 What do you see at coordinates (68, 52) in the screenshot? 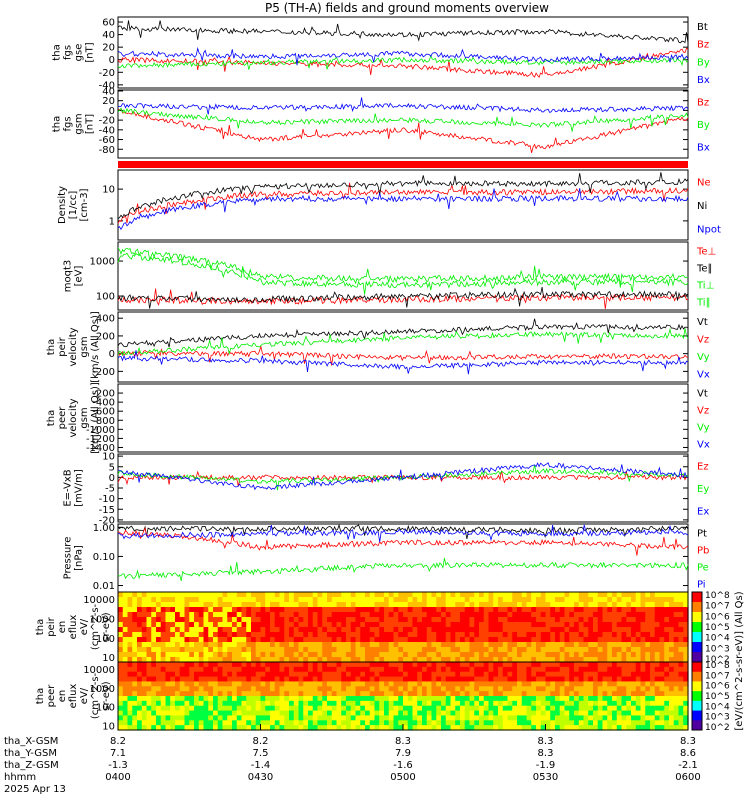
I see `panel-fgs-gse-ylabel-line: fgs` at bounding box center [68, 52].